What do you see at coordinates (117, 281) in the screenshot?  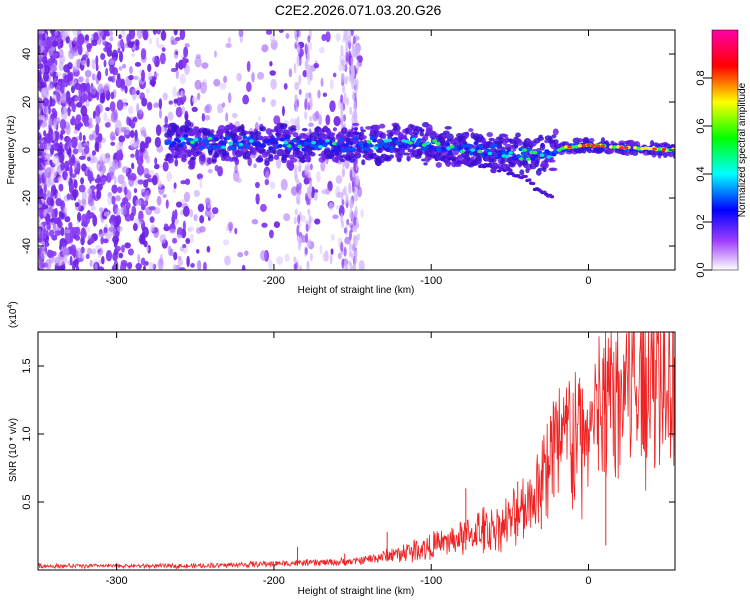 I see `x-tick-label: -300` at bounding box center [117, 281].